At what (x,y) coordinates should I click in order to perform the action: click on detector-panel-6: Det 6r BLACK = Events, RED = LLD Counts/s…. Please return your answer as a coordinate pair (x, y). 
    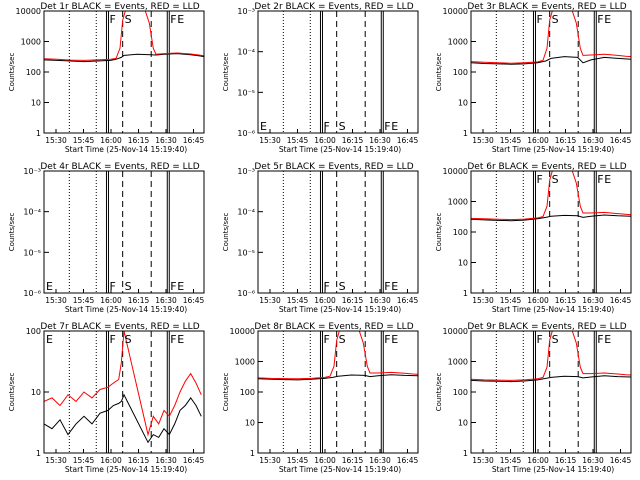
    Looking at the image, I should click on (533, 238).